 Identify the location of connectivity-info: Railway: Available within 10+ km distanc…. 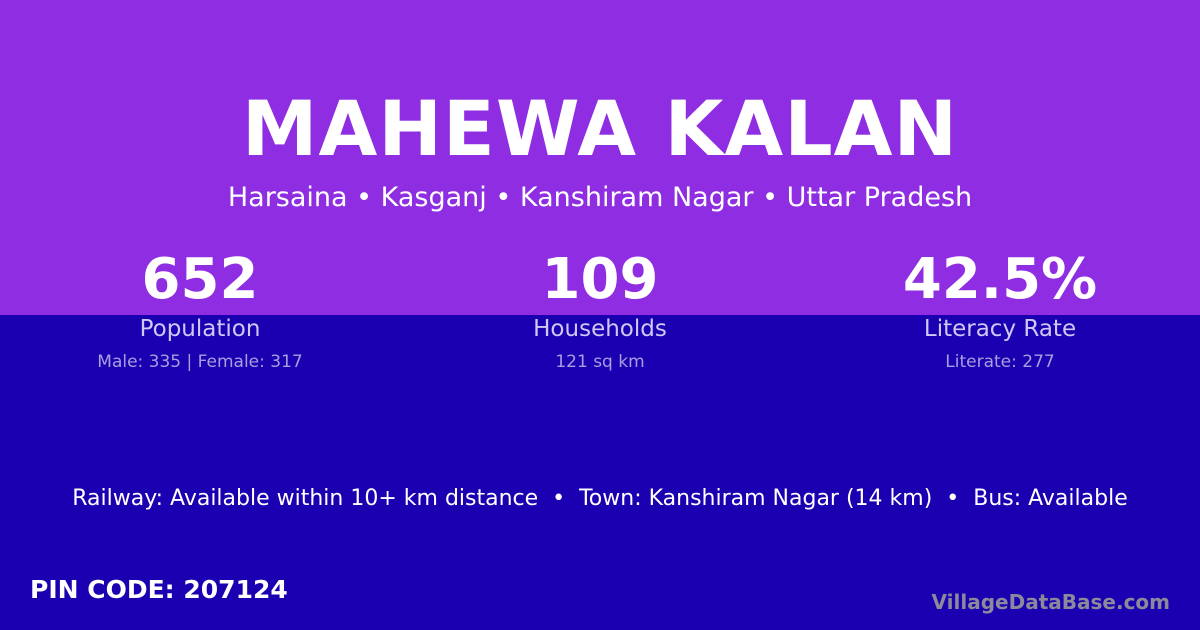
(600, 498).